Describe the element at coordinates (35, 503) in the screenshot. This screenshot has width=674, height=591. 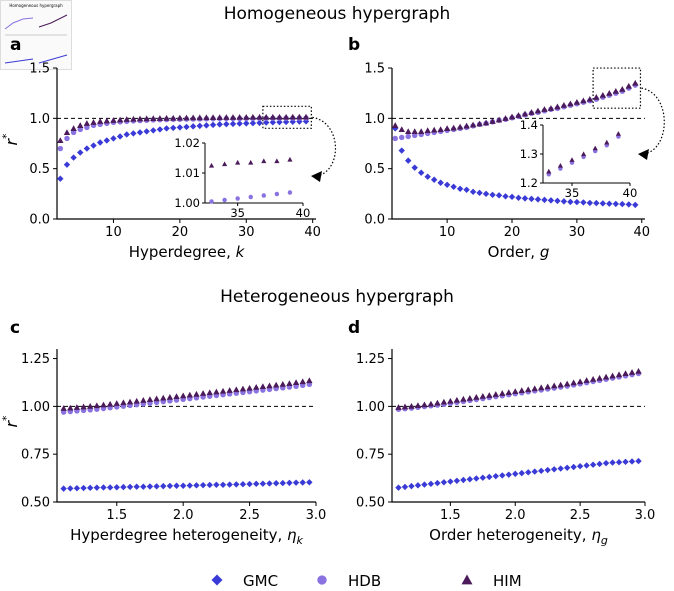
I see `y-tick-label: 0.50` at that location.